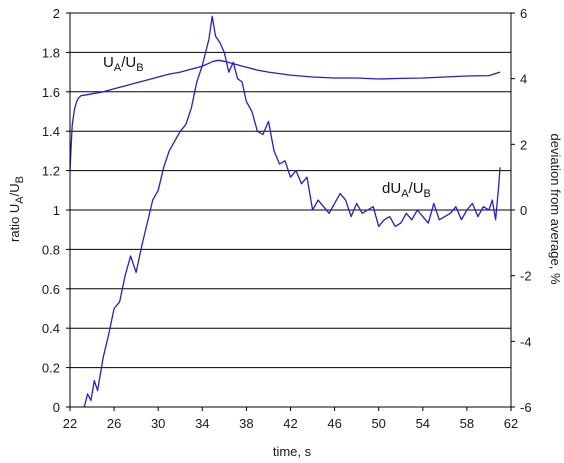 The width and height of the screenshot is (564, 463). I want to click on x-tick-label-1: 26, so click(114, 423).